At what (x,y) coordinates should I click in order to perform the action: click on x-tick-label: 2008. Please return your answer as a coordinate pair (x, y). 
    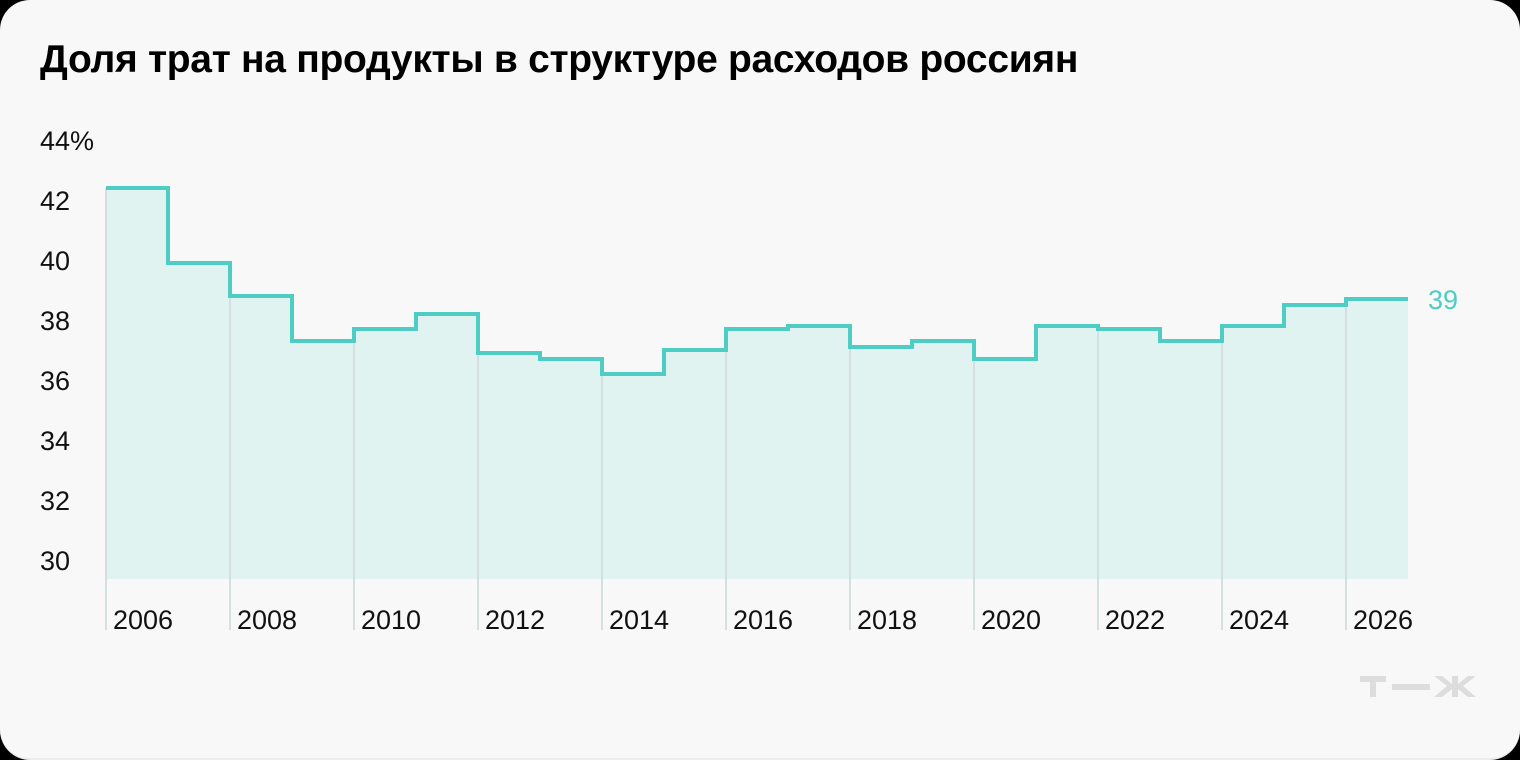
    Looking at the image, I should click on (267, 620).